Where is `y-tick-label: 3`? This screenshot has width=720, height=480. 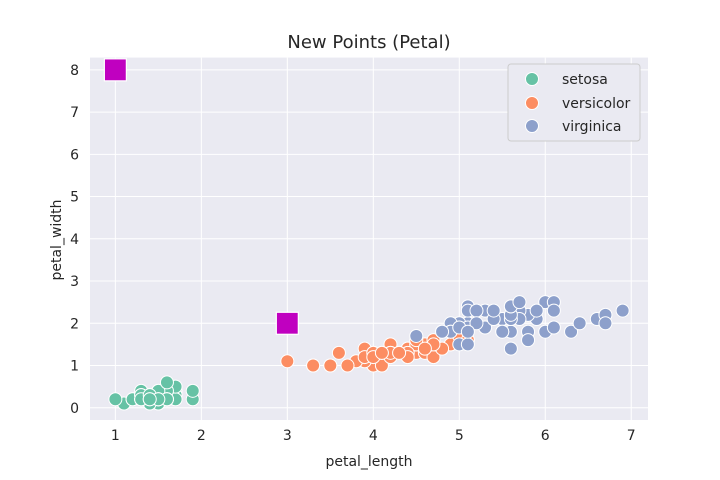
y-tick-label: 3 is located at coordinates (74, 282).